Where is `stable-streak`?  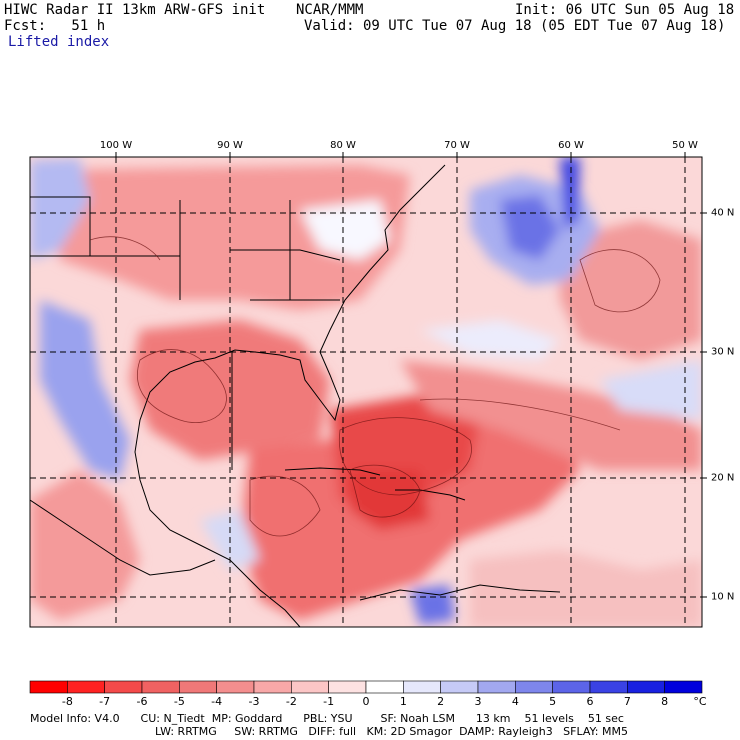 stable-streak is located at coordinates (570, 193).